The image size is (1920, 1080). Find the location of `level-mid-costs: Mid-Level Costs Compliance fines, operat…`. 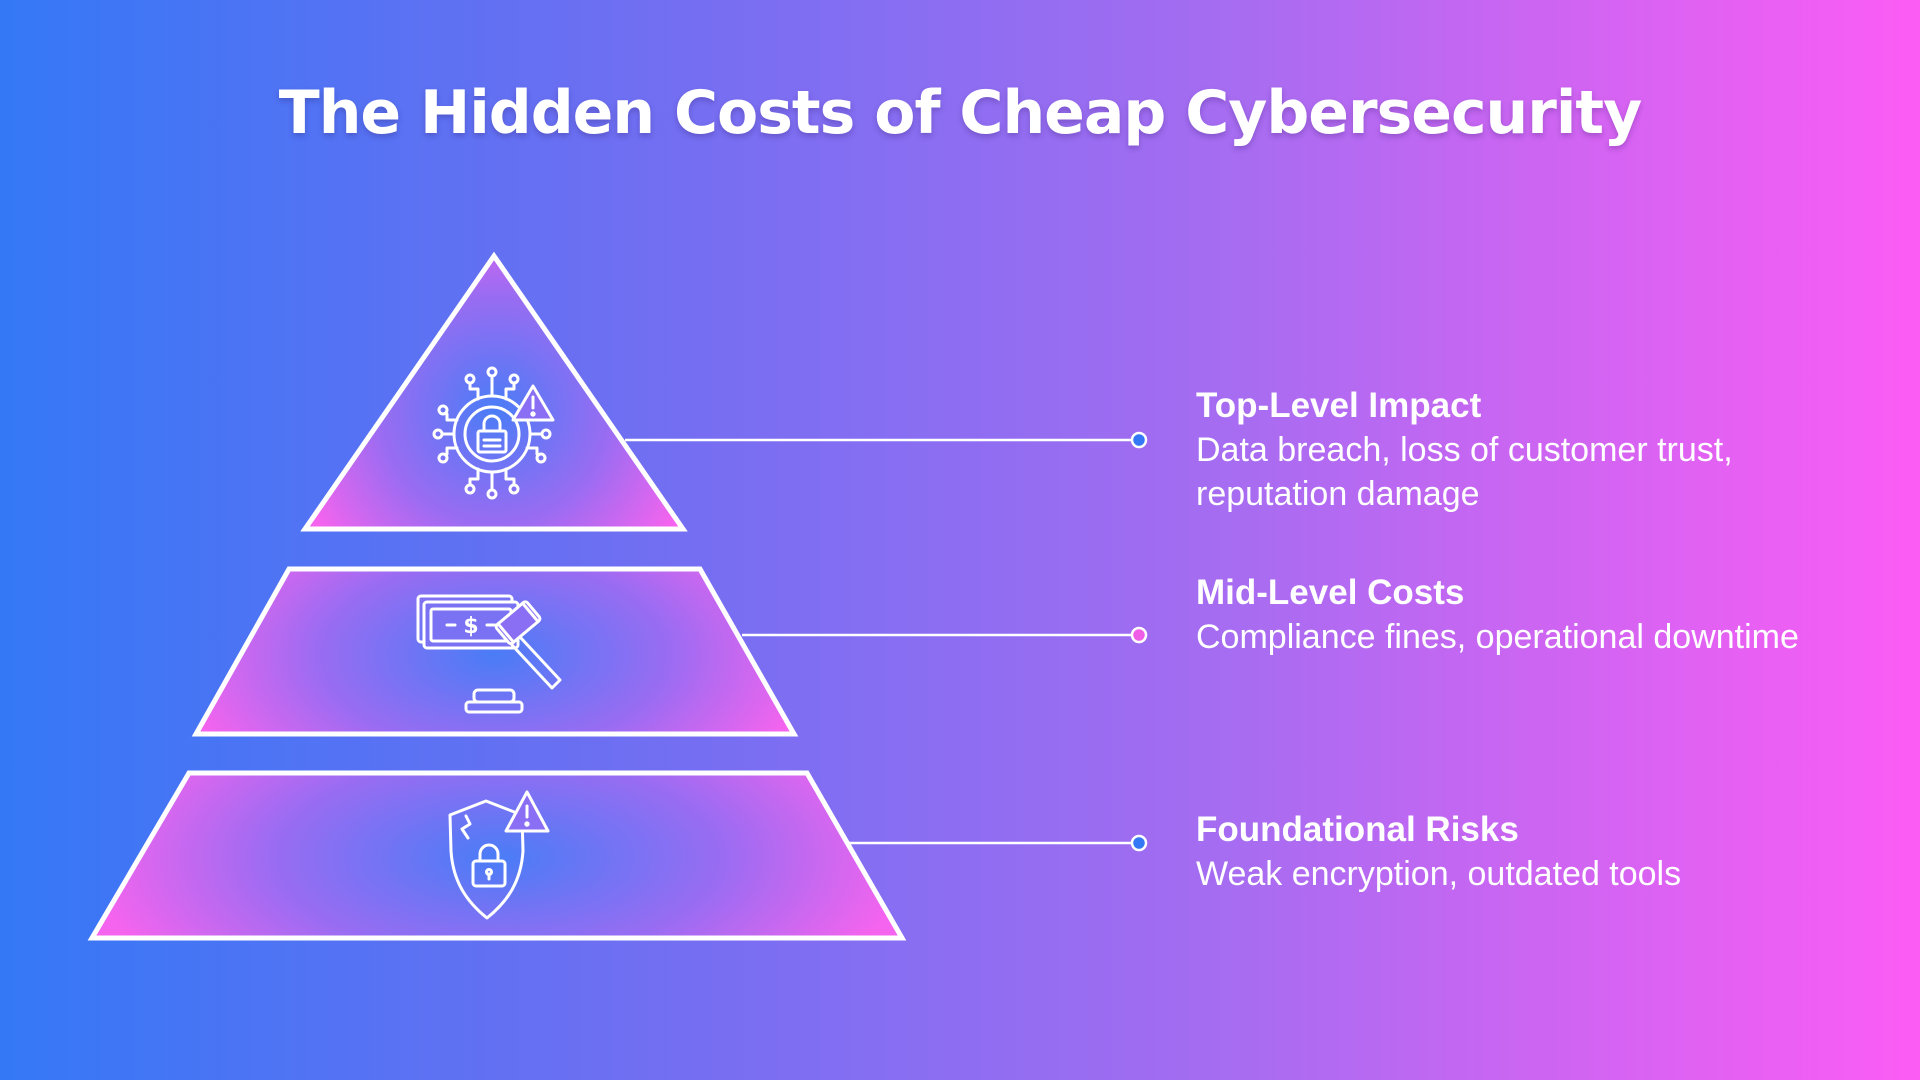

level-mid-costs: Mid-Level Costs Compliance fines, operat… is located at coordinates (1516, 615).